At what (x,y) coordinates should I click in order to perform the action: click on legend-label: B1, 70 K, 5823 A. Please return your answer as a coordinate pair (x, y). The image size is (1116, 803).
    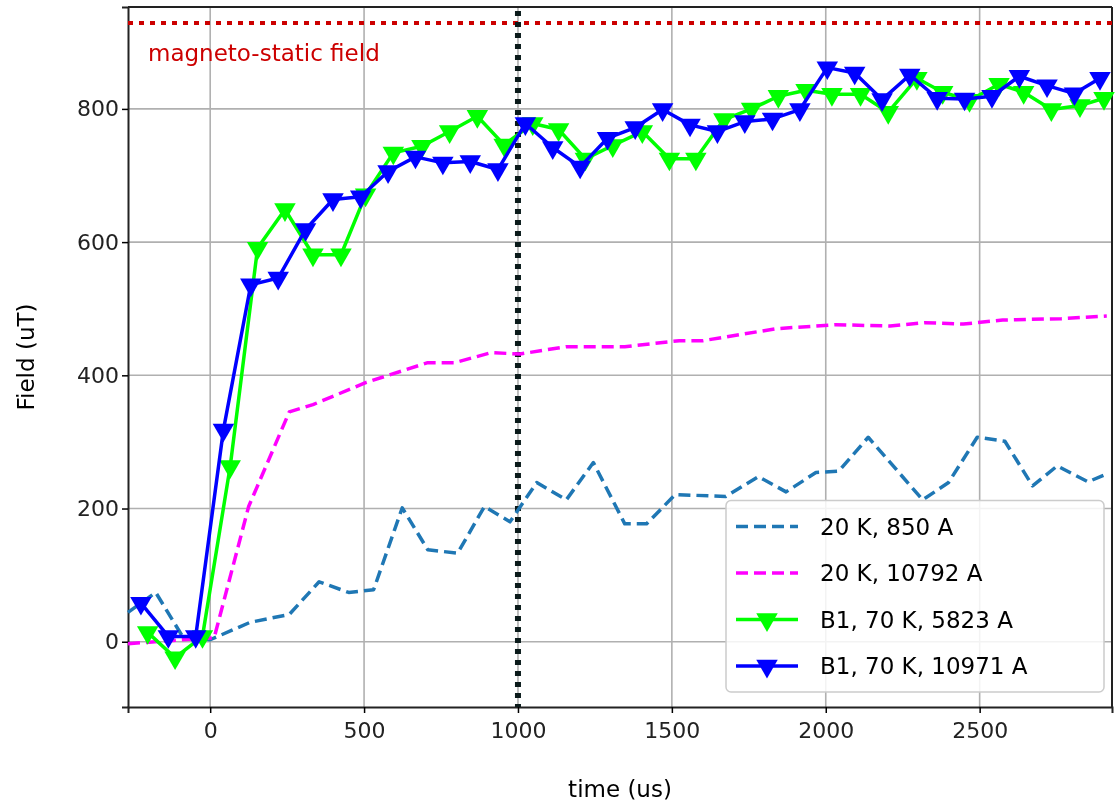
    Looking at the image, I should click on (917, 619).